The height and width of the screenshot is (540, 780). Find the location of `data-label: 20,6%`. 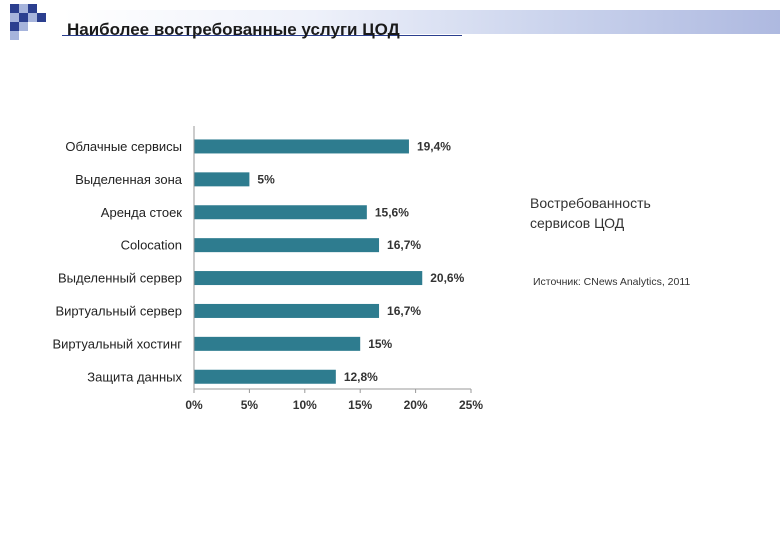

data-label: 20,6% is located at coordinates (447, 278).